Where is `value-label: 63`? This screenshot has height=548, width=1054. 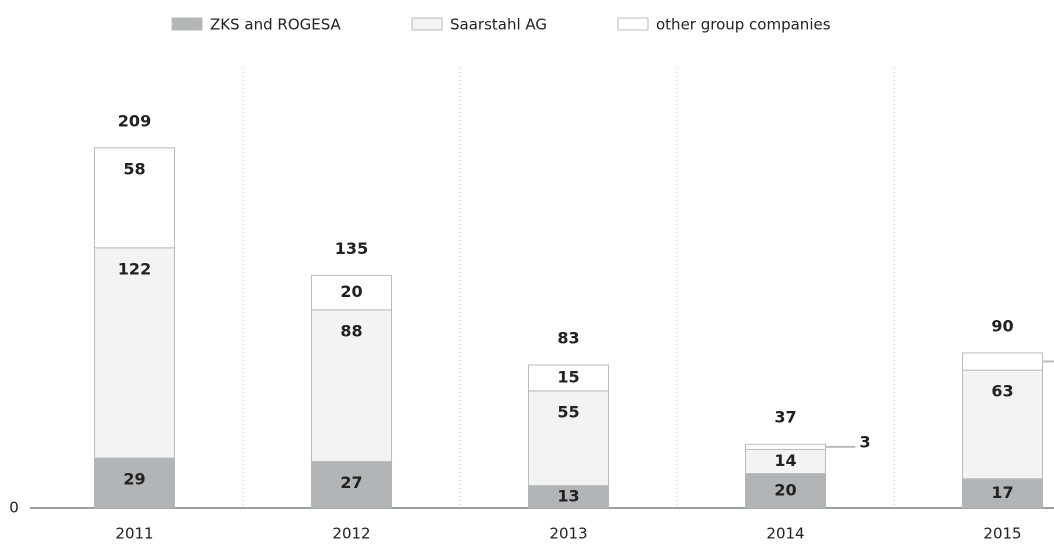 value-label: 63 is located at coordinates (1002, 391).